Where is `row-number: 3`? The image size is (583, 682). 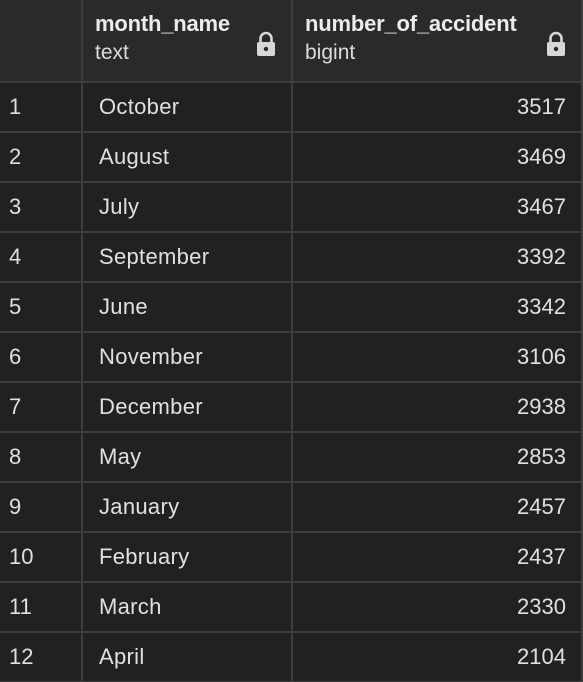 row-number: 3 is located at coordinates (41, 207).